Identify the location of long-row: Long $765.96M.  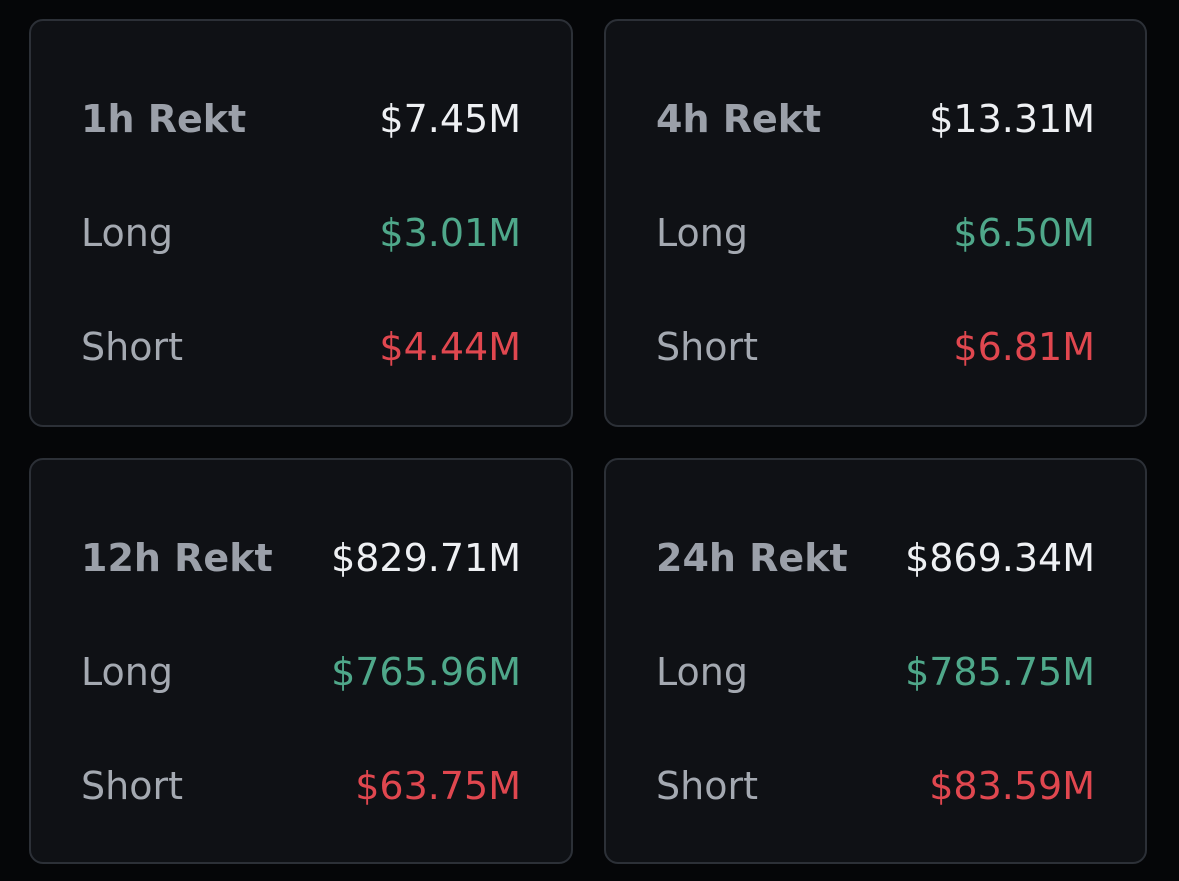
(301, 672).